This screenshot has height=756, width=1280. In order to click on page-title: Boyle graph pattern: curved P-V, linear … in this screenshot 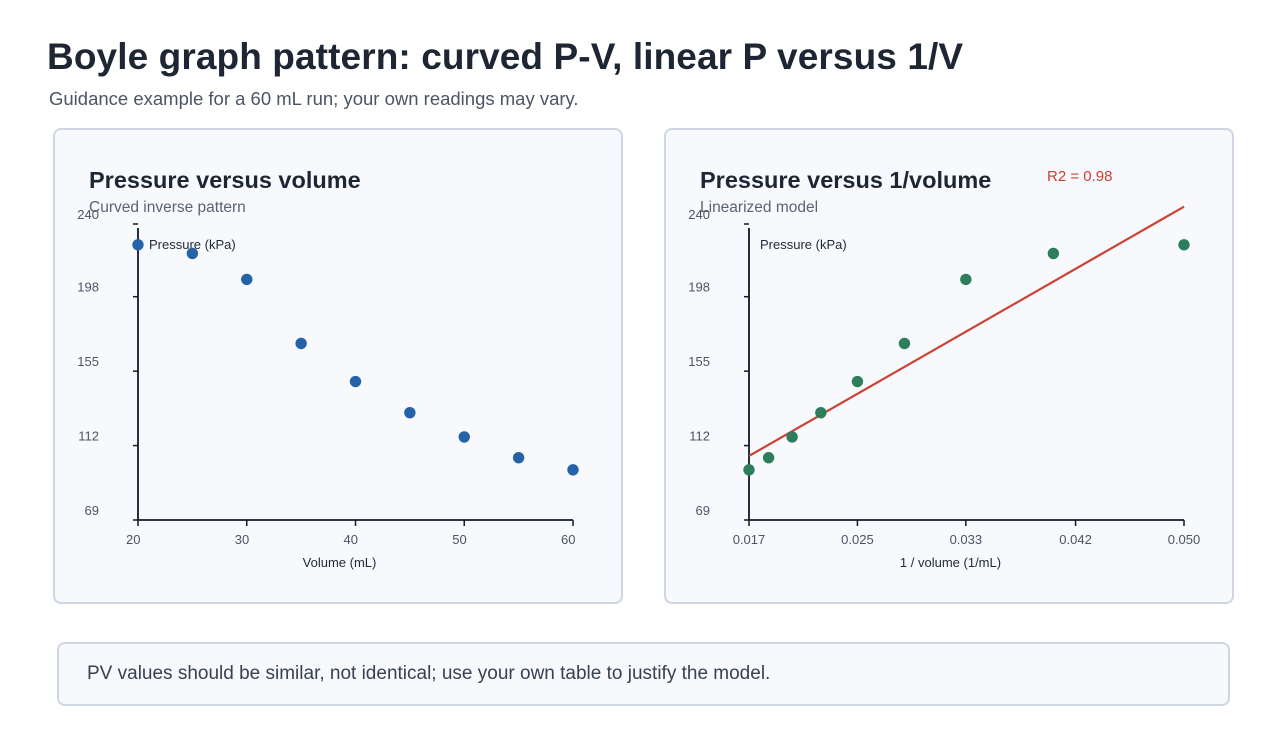, I will do `click(505, 56)`.